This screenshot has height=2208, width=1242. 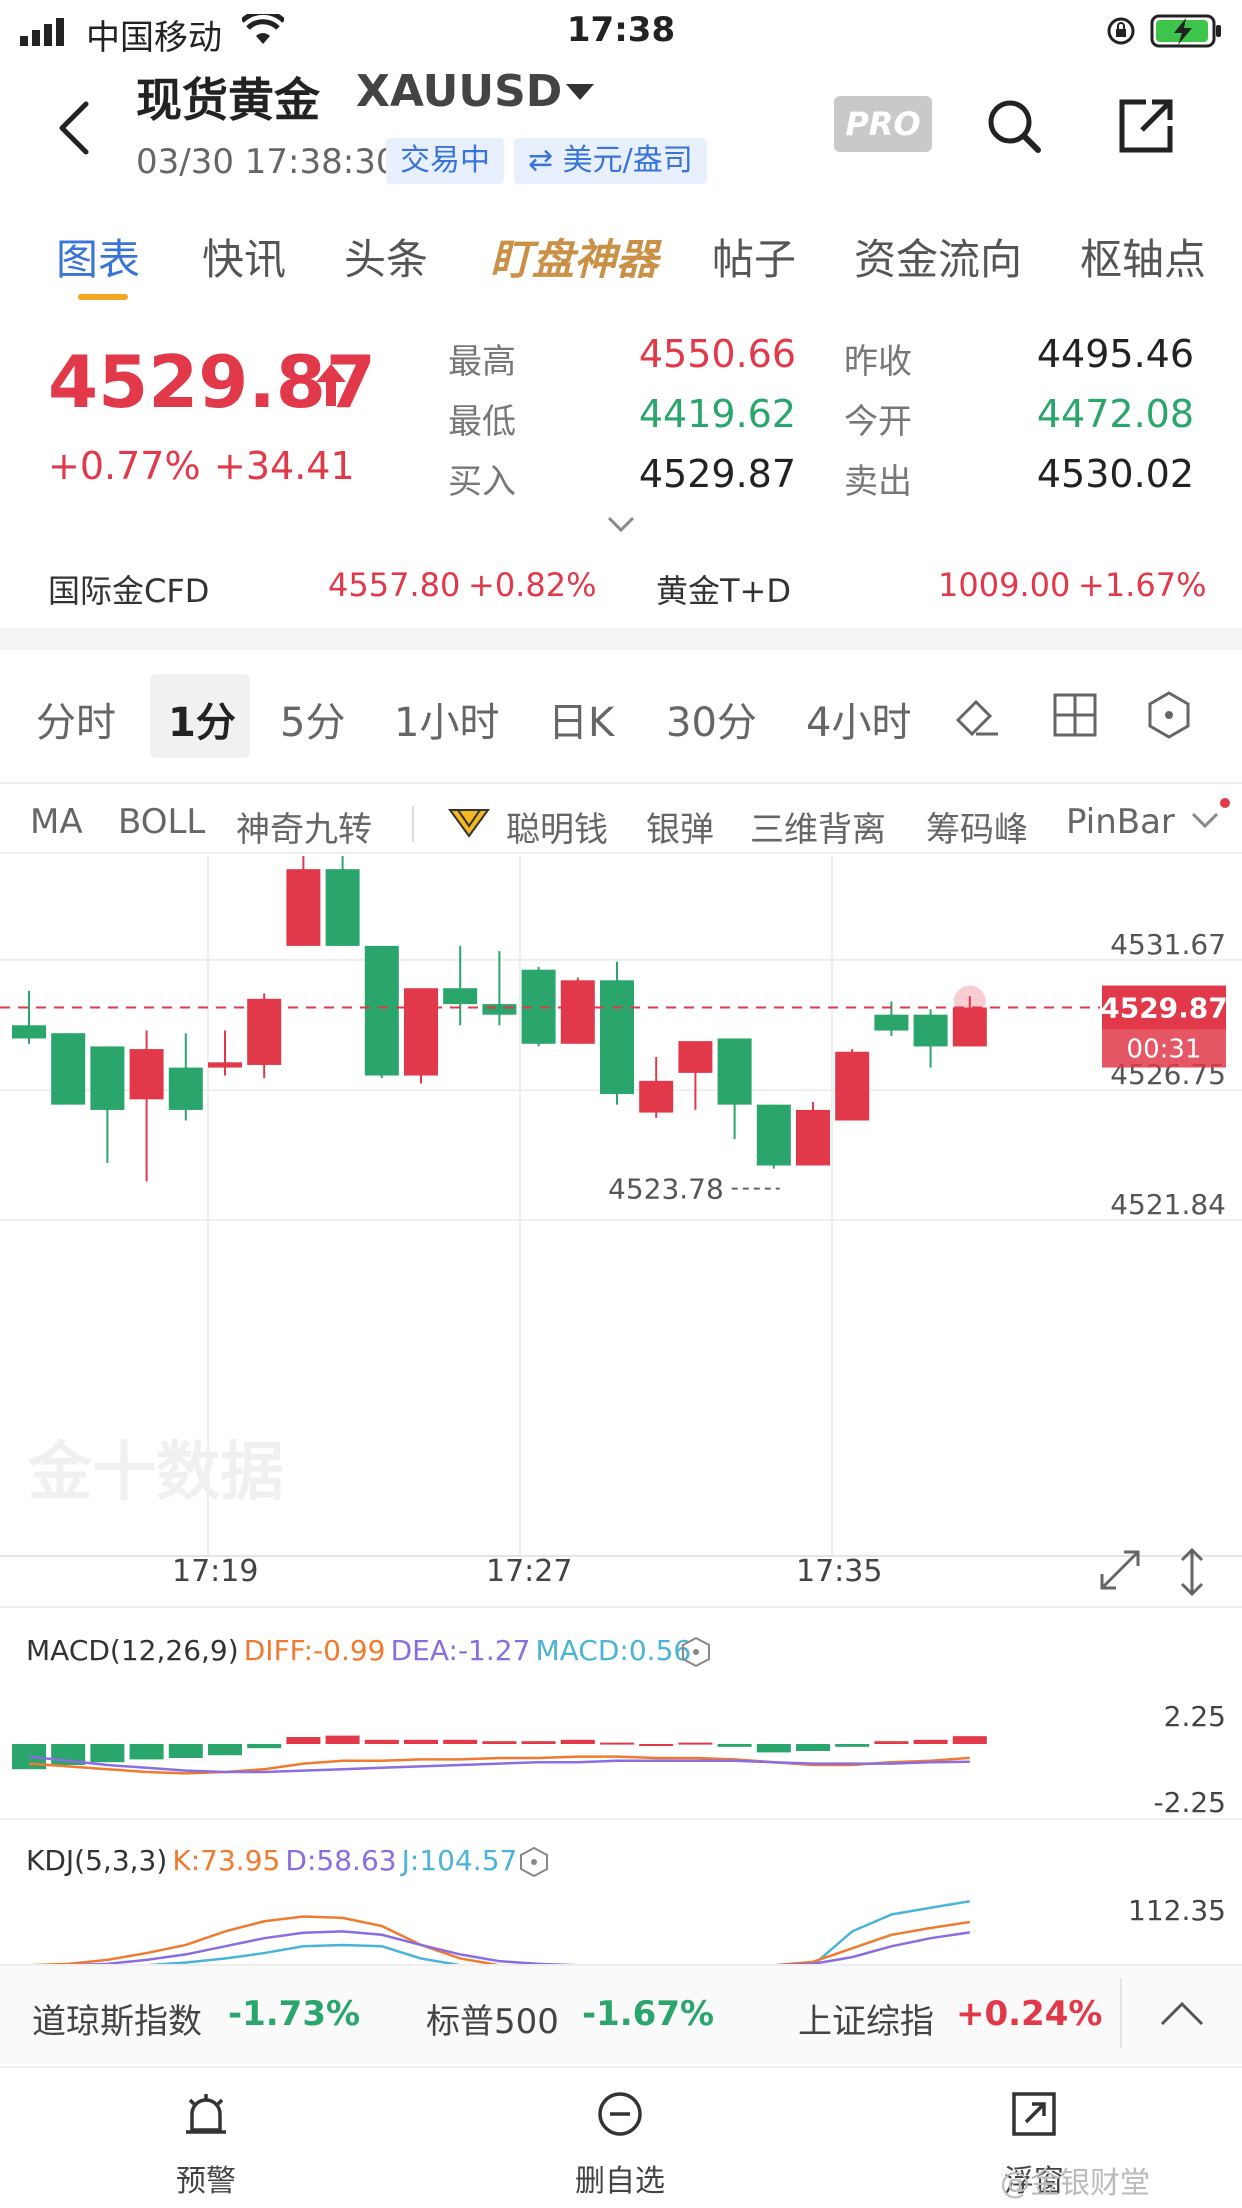 I want to click on symbol-dropdown-caret-icon, so click(x=580, y=92).